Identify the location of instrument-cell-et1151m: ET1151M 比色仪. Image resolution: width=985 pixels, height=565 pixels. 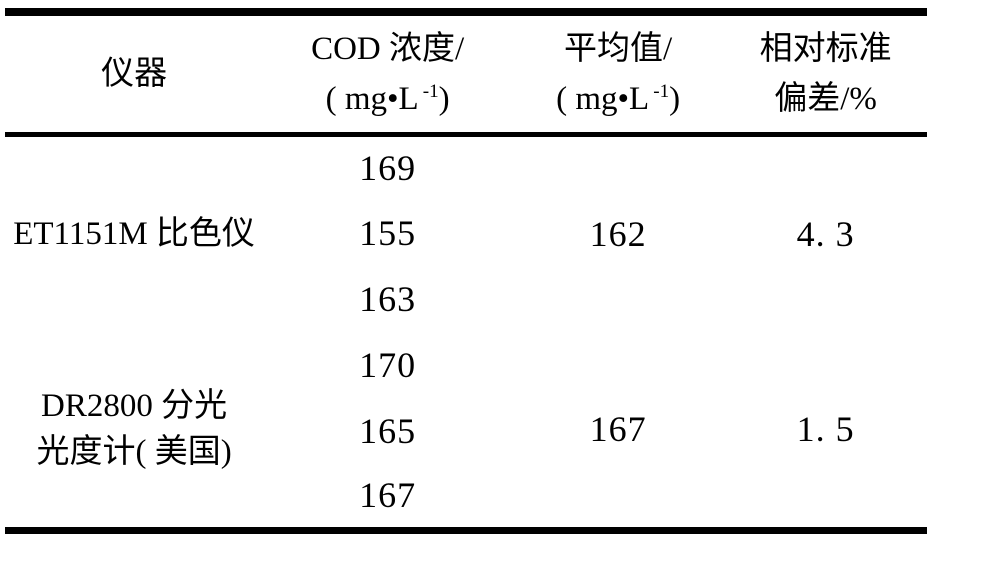
(134, 233).